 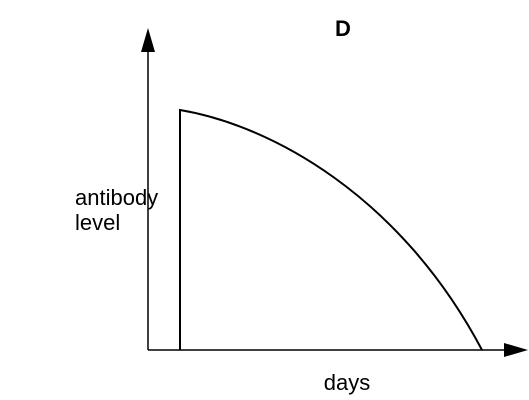 I want to click on x-axis-label: days, so click(x=347, y=382).